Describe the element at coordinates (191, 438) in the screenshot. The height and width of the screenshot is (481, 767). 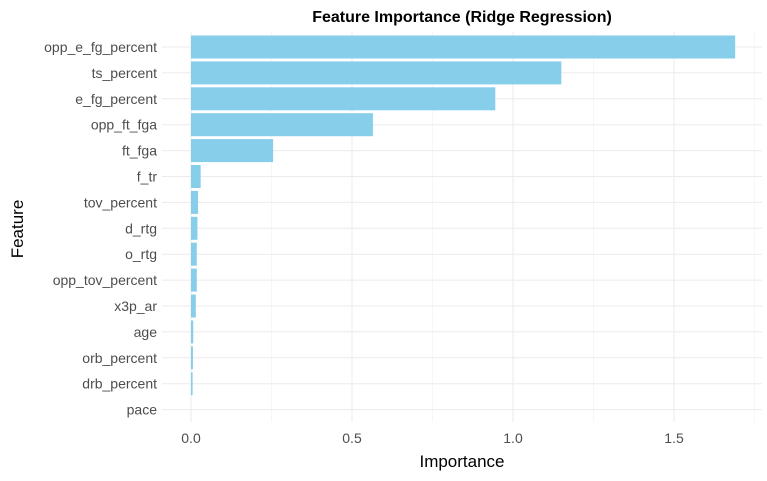
I see `x-tick-label: 0.0` at that location.